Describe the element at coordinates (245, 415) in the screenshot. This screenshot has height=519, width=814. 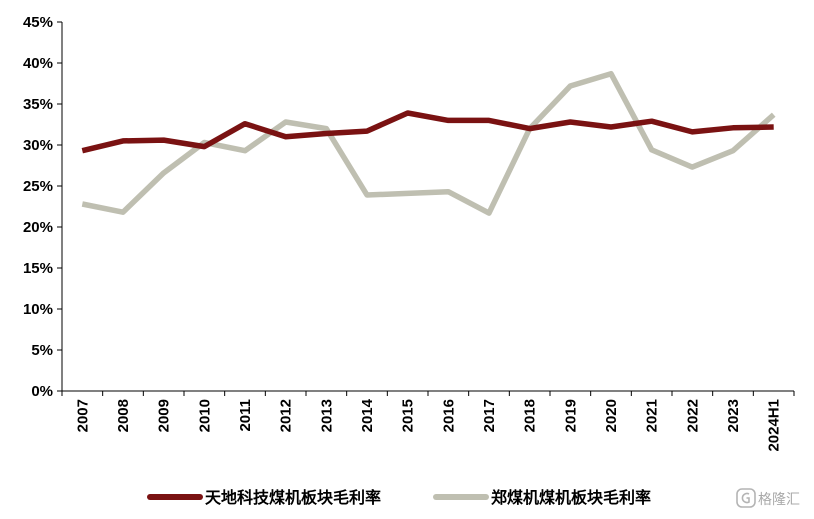
I see `x-tick-label: 2011` at that location.